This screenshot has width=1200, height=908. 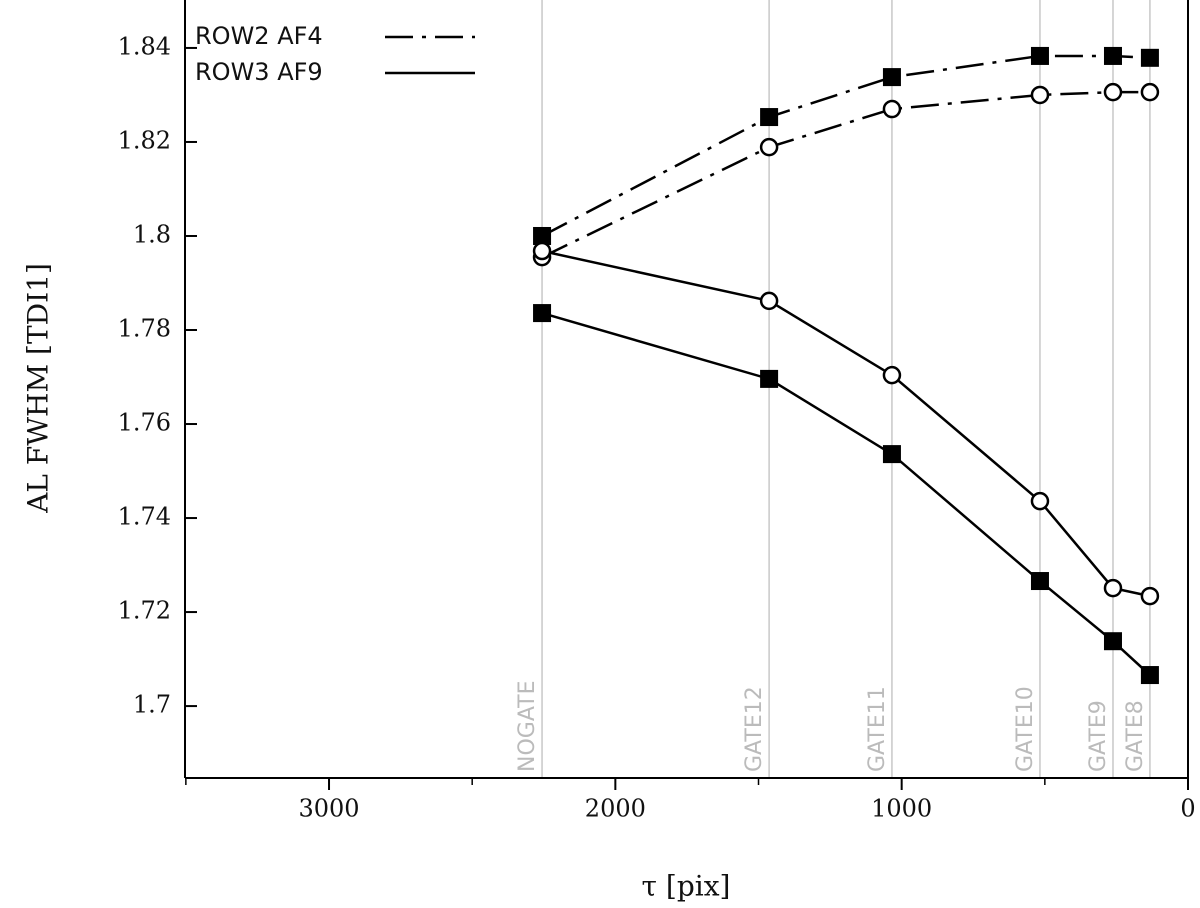 I want to click on x-tick-label: 3000, so click(x=328, y=809).